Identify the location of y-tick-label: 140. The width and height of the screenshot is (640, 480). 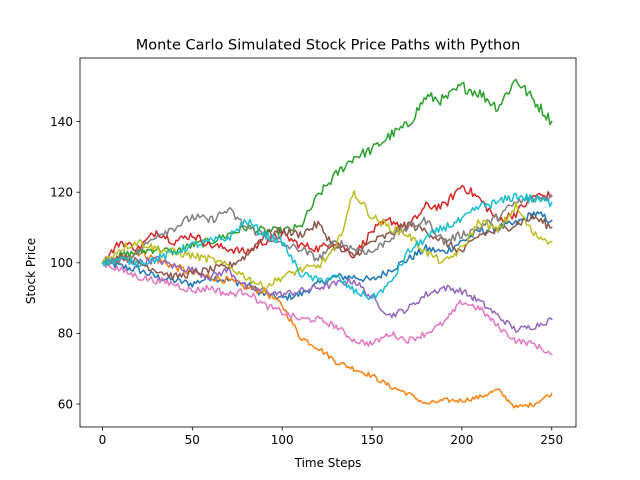
(61, 122).